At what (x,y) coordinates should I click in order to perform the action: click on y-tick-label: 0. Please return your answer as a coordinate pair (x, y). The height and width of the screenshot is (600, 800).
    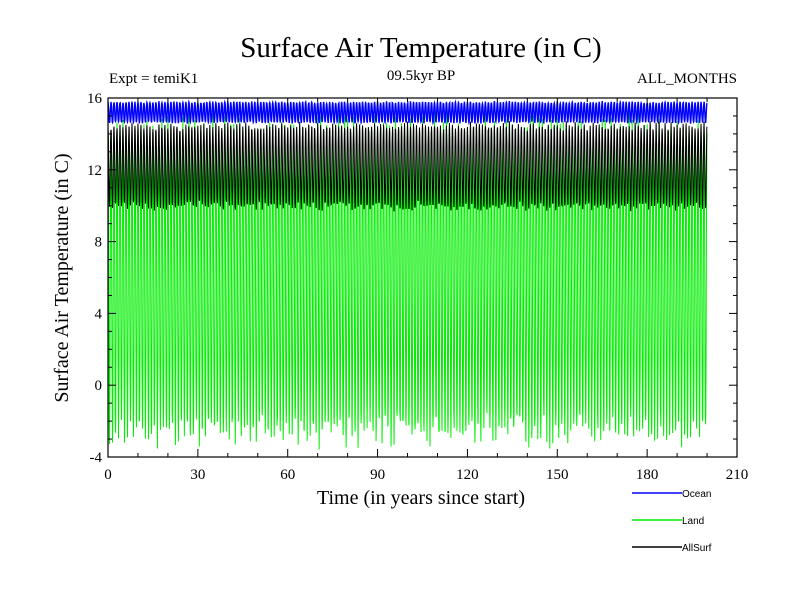
    Looking at the image, I should click on (99, 386).